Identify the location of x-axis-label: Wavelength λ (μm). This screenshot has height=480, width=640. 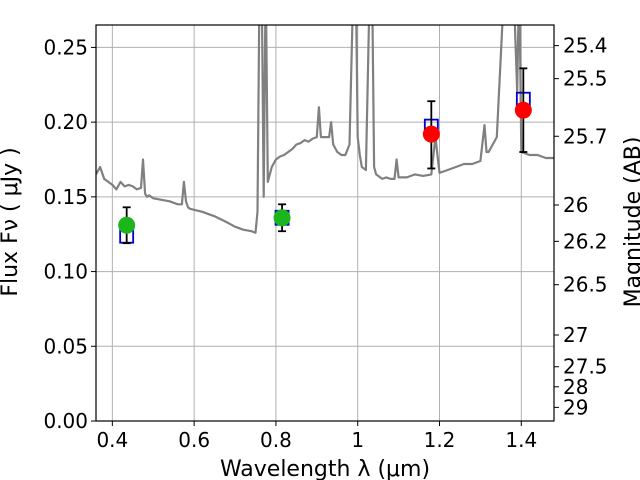
(325, 468).